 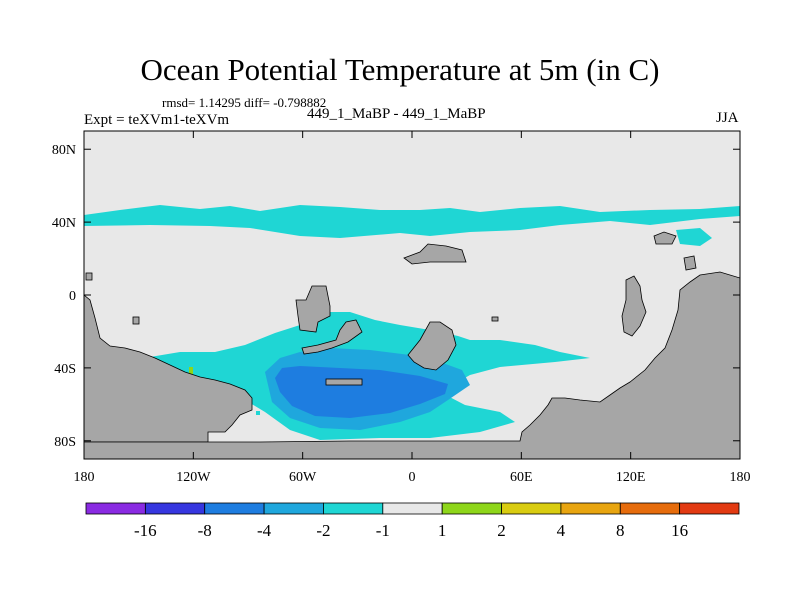 What do you see at coordinates (64, 150) in the screenshot?
I see `y-tick-label: 80N` at bounding box center [64, 150].